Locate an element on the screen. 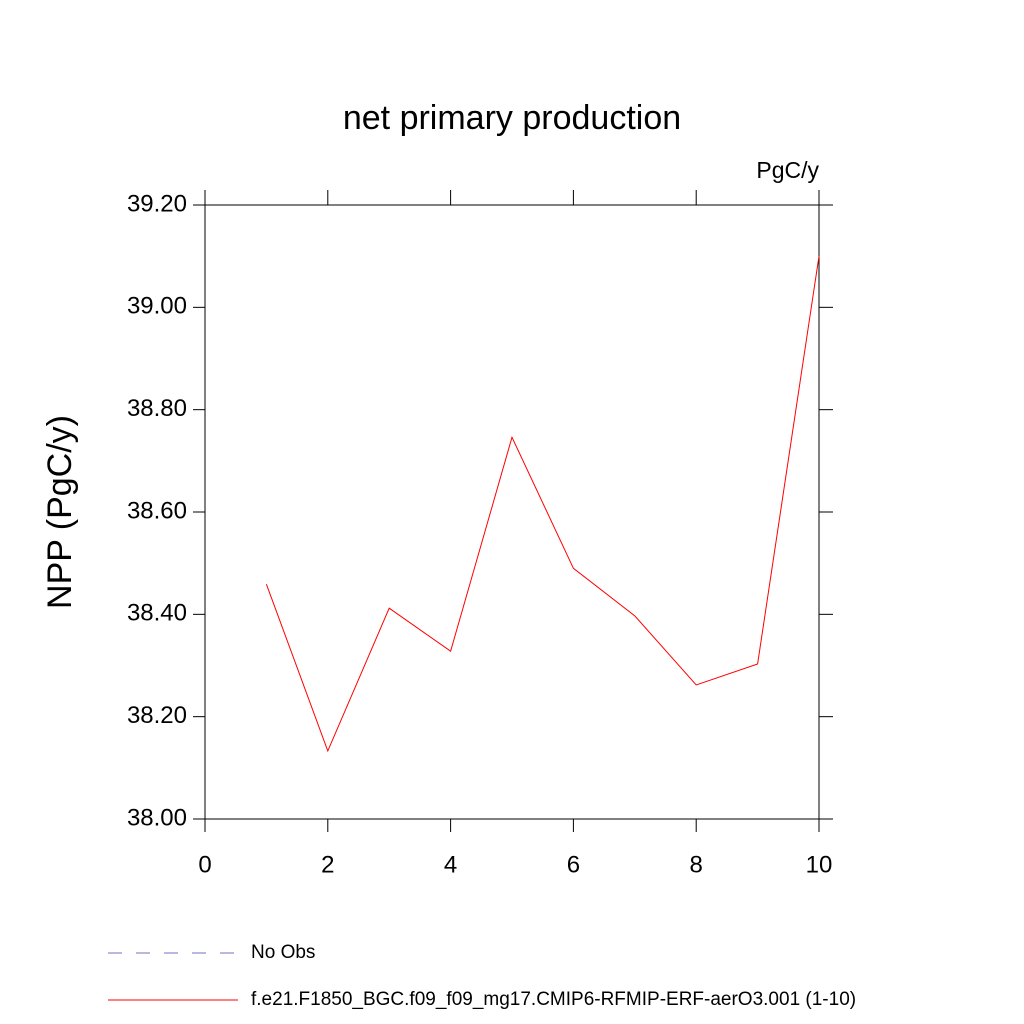 The image size is (1024, 1024). chart-title: net primary production is located at coordinates (512, 118).